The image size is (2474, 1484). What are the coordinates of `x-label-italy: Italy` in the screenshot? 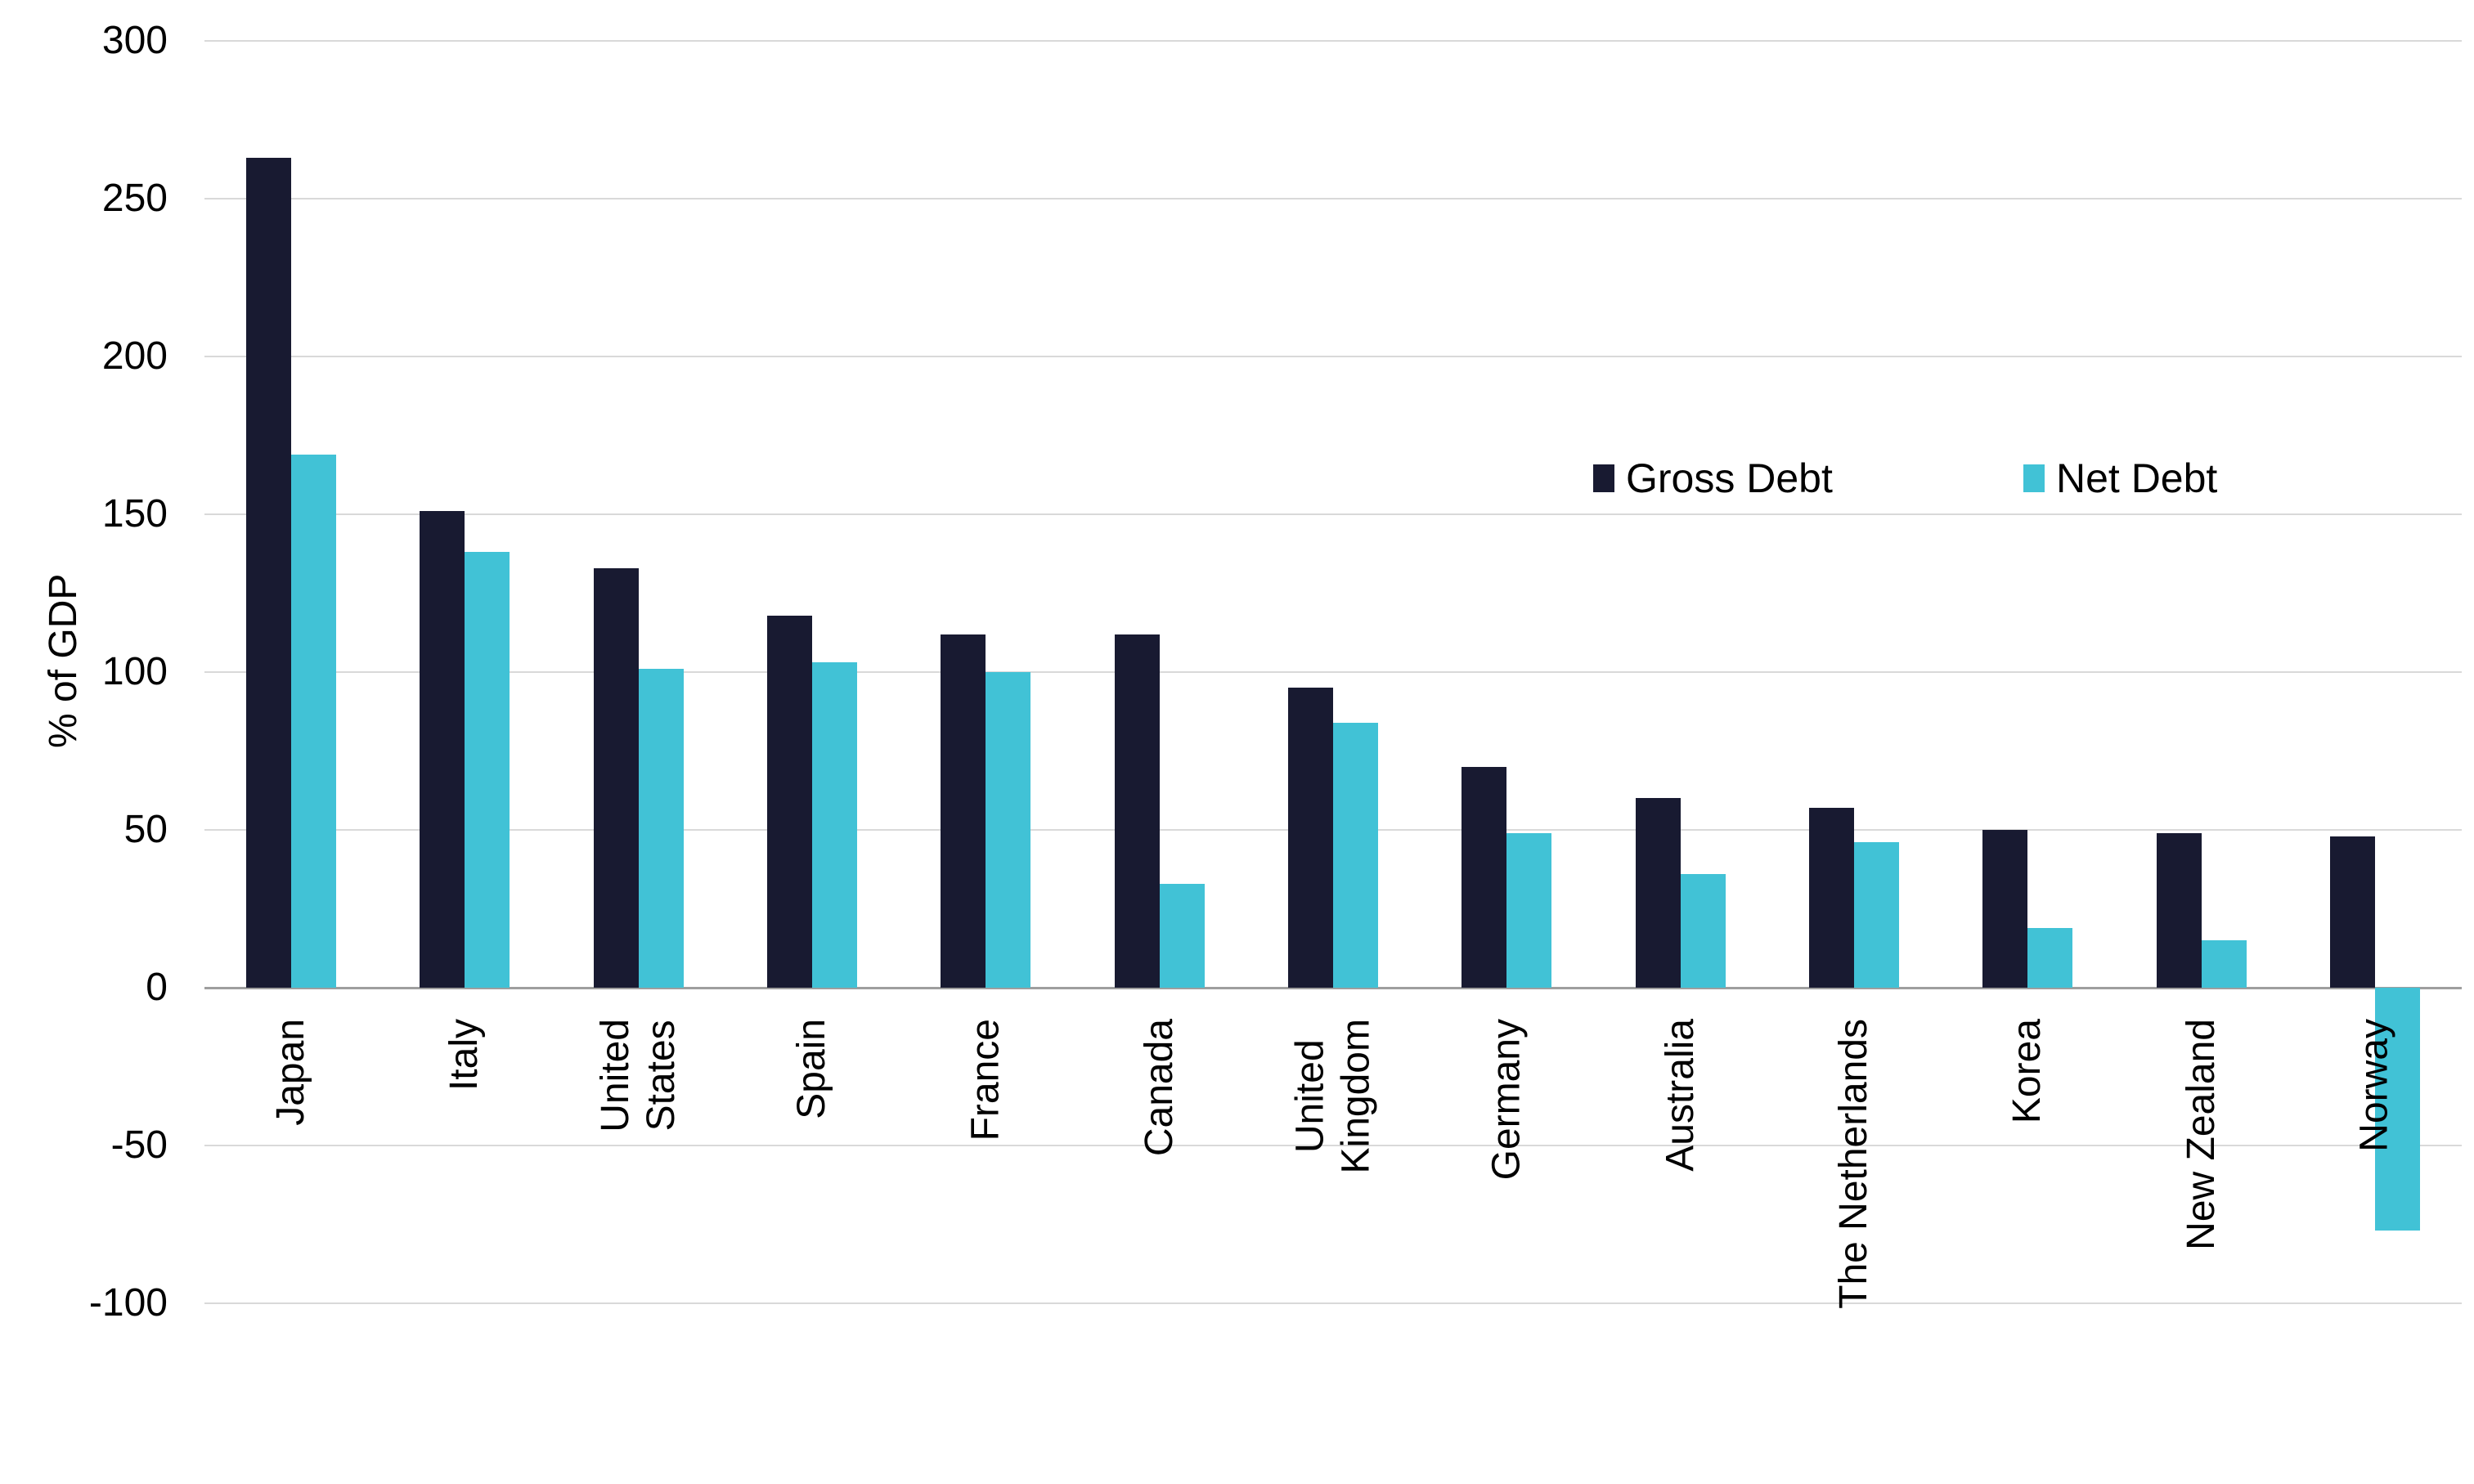 It's located at (464, 1055).